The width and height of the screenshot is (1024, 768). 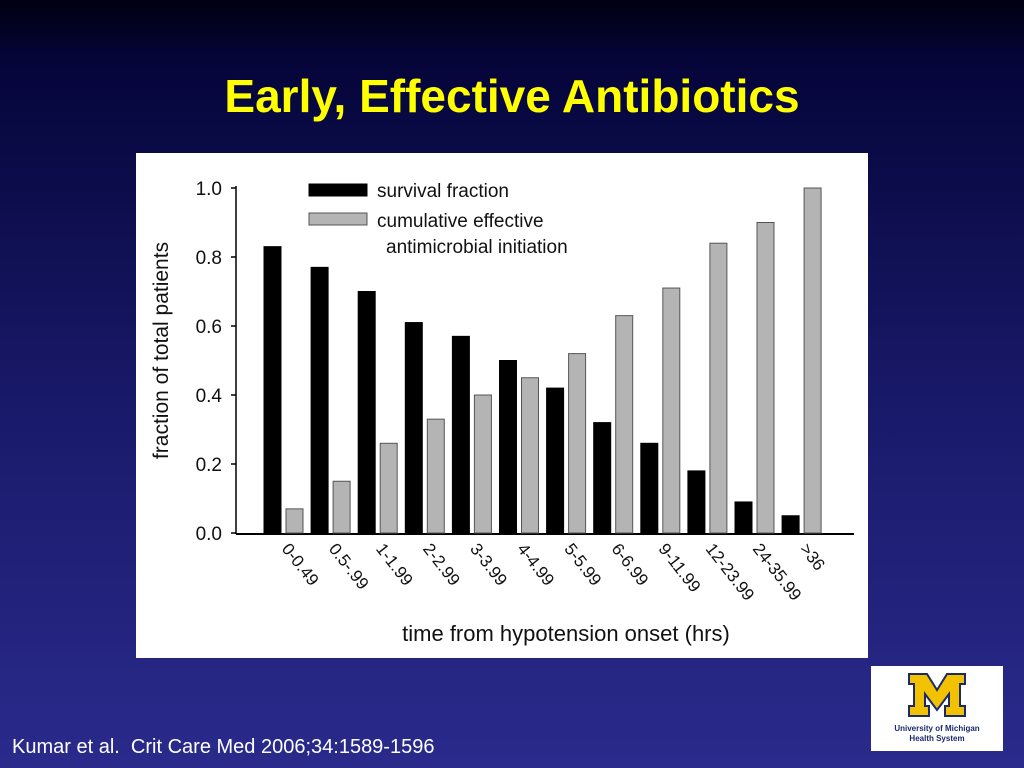 I want to click on y-tick-label: 0.2, so click(x=209, y=465).